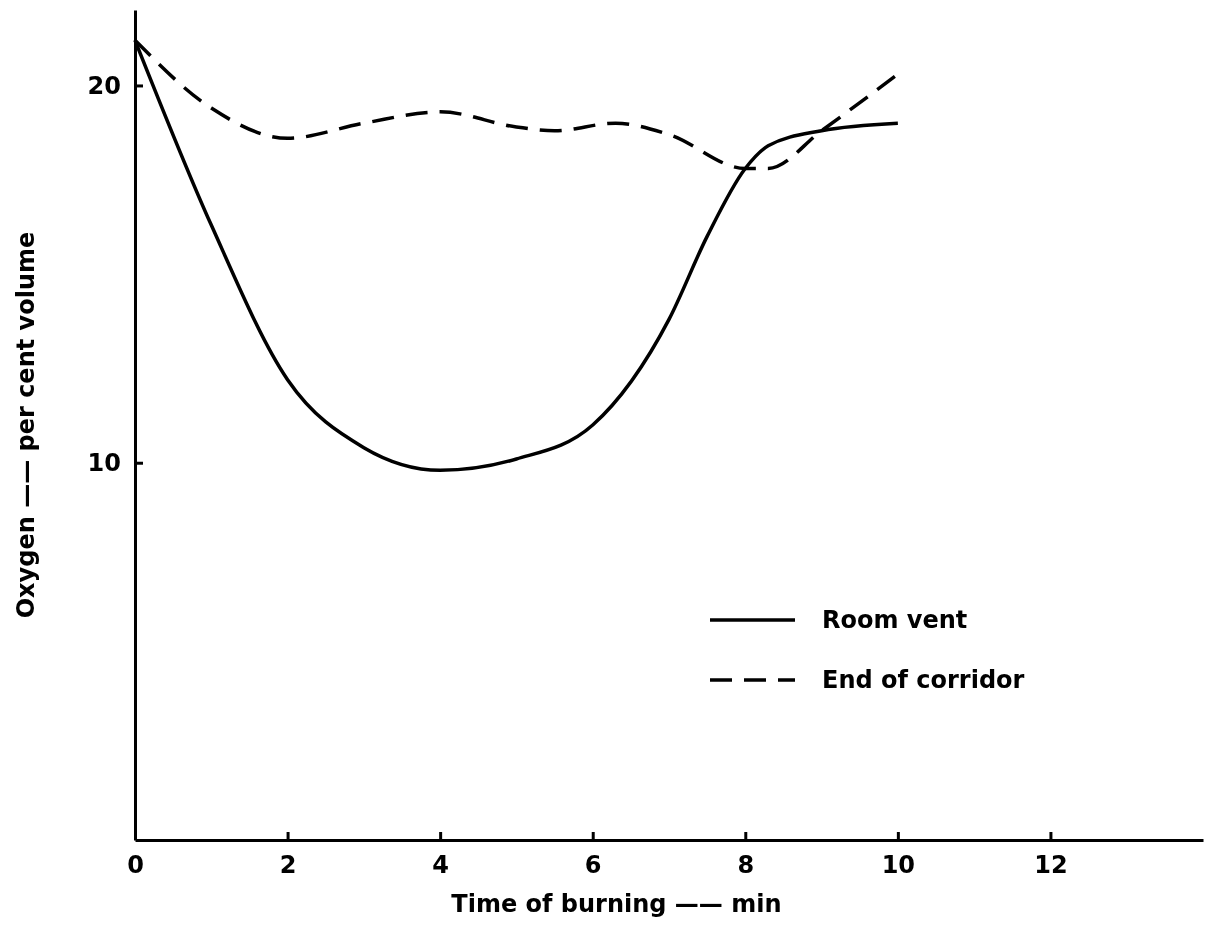  I want to click on y-tick-label: 20, so click(104, 85).